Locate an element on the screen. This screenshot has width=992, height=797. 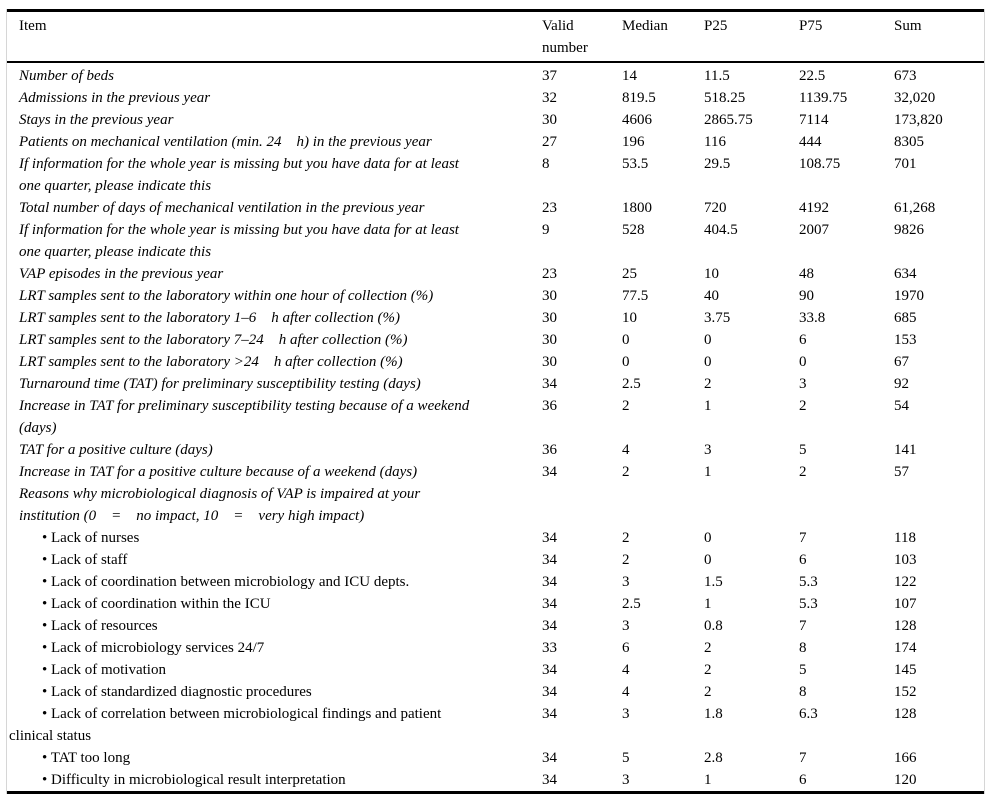
valid-number-cell: 27 is located at coordinates (549, 142).